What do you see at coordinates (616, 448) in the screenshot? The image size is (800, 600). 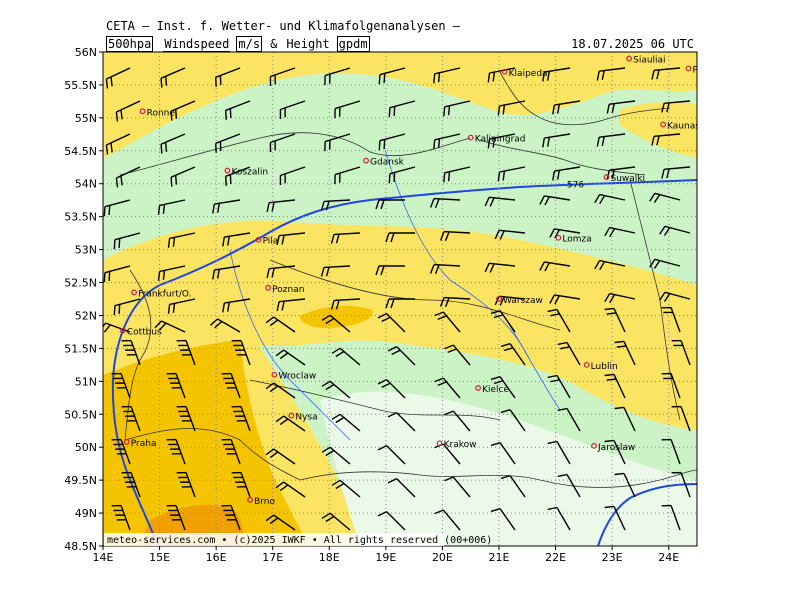 I see `city-label: Jaroslaw` at bounding box center [616, 448].